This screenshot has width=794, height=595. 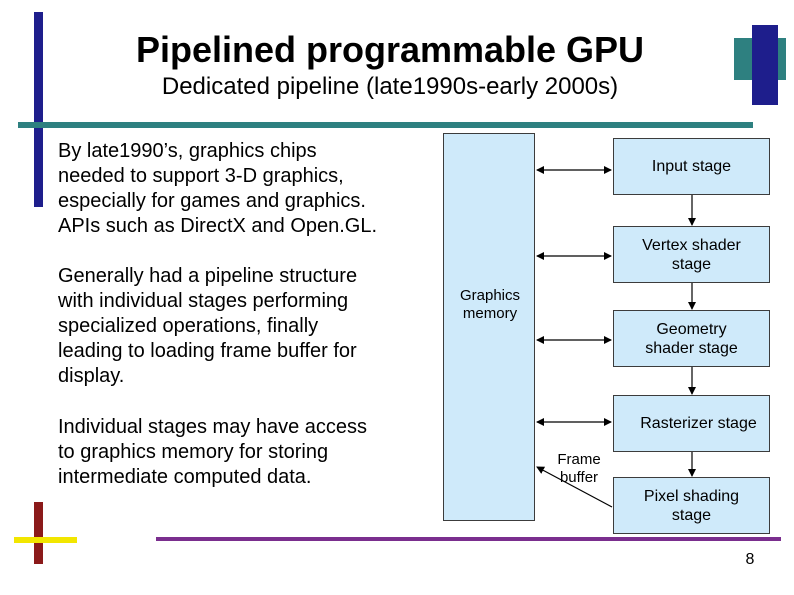 What do you see at coordinates (691, 505) in the screenshot?
I see `stage-pixel-shading: Pixel shading stage` at bounding box center [691, 505].